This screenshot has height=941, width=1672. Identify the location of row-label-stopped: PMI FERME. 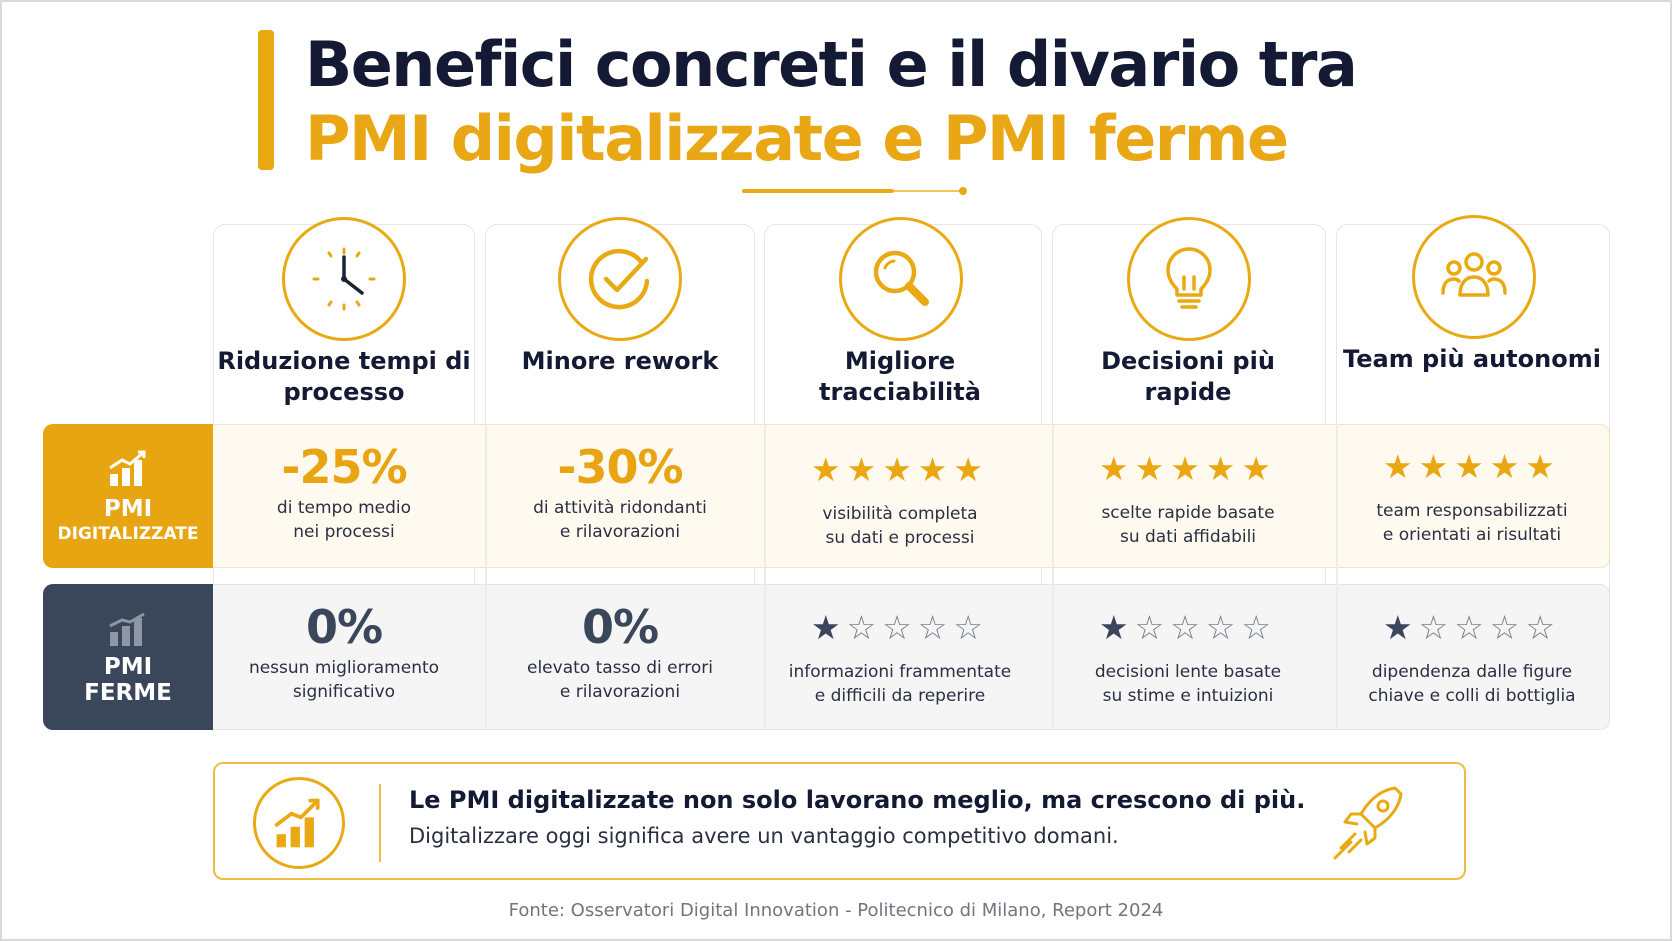
(128, 657).